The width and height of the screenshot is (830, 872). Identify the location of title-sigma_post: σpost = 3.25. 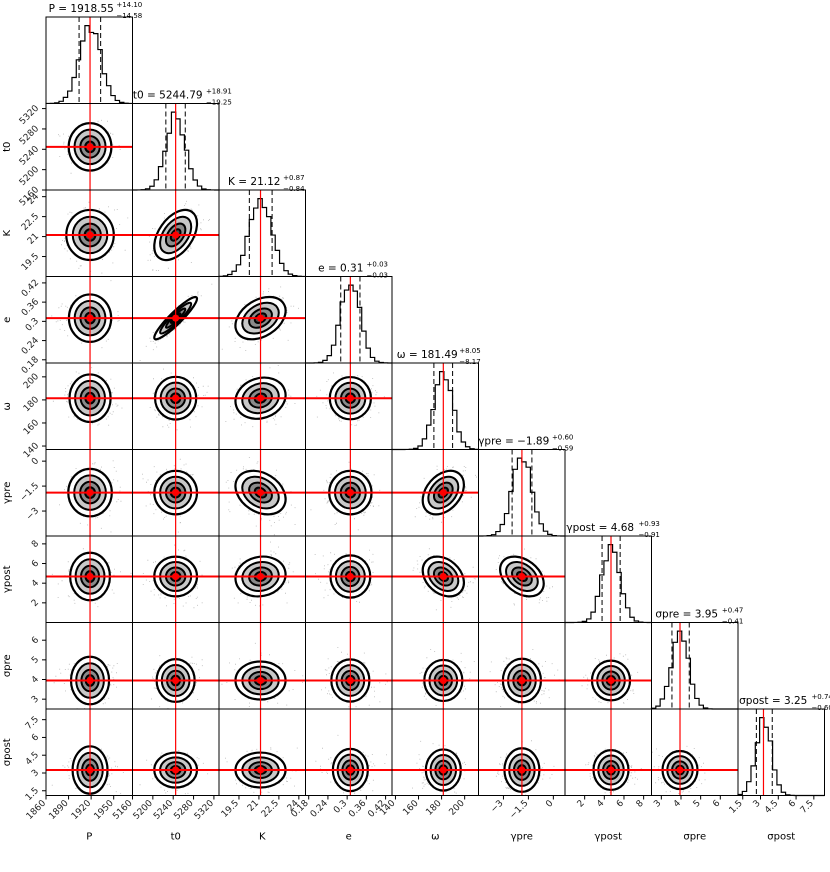
(773, 701).